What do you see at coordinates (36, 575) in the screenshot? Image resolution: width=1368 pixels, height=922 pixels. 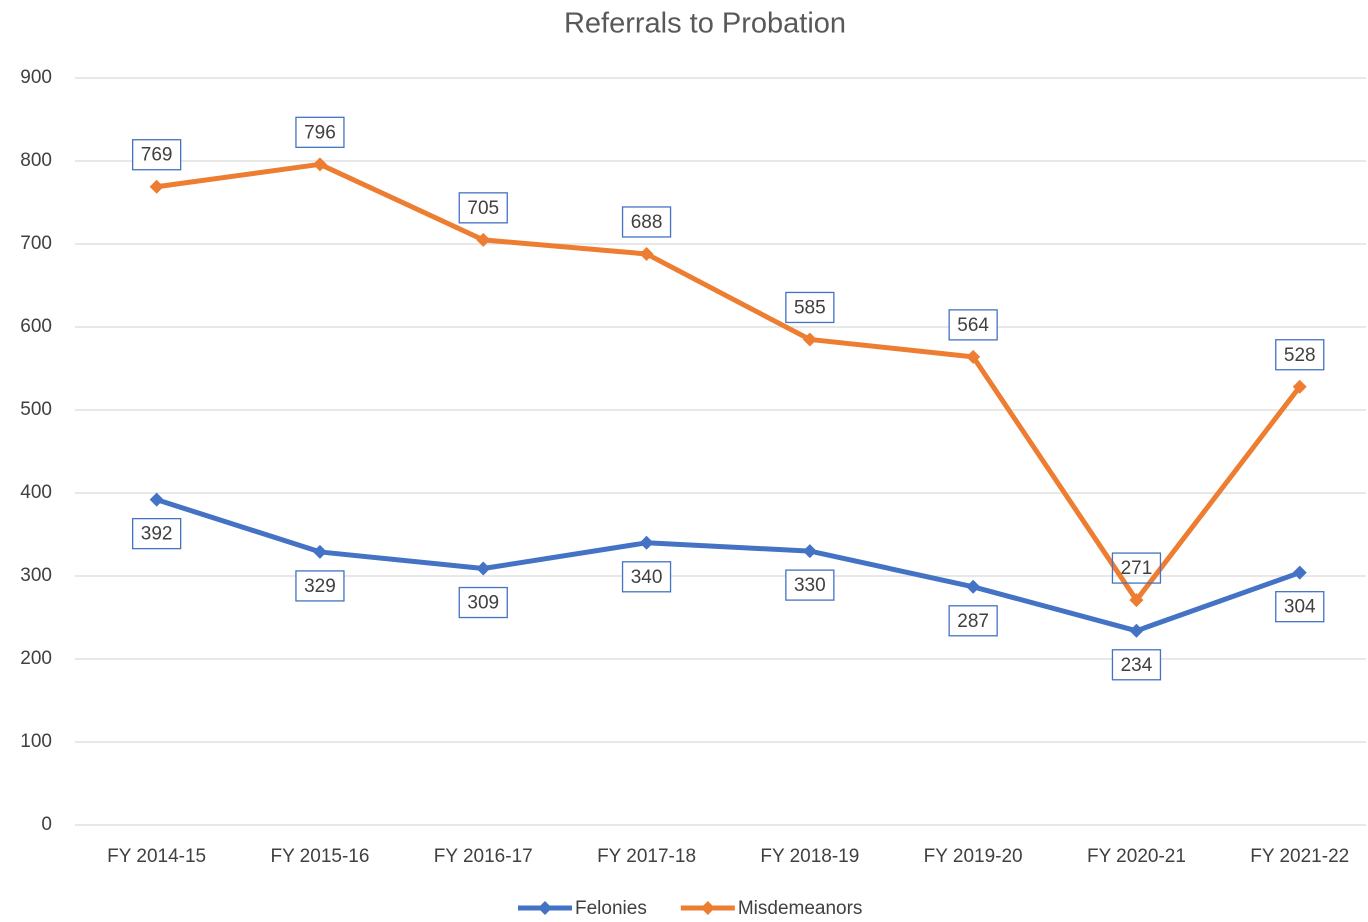 I see `y-tick-label: 300` at bounding box center [36, 575].